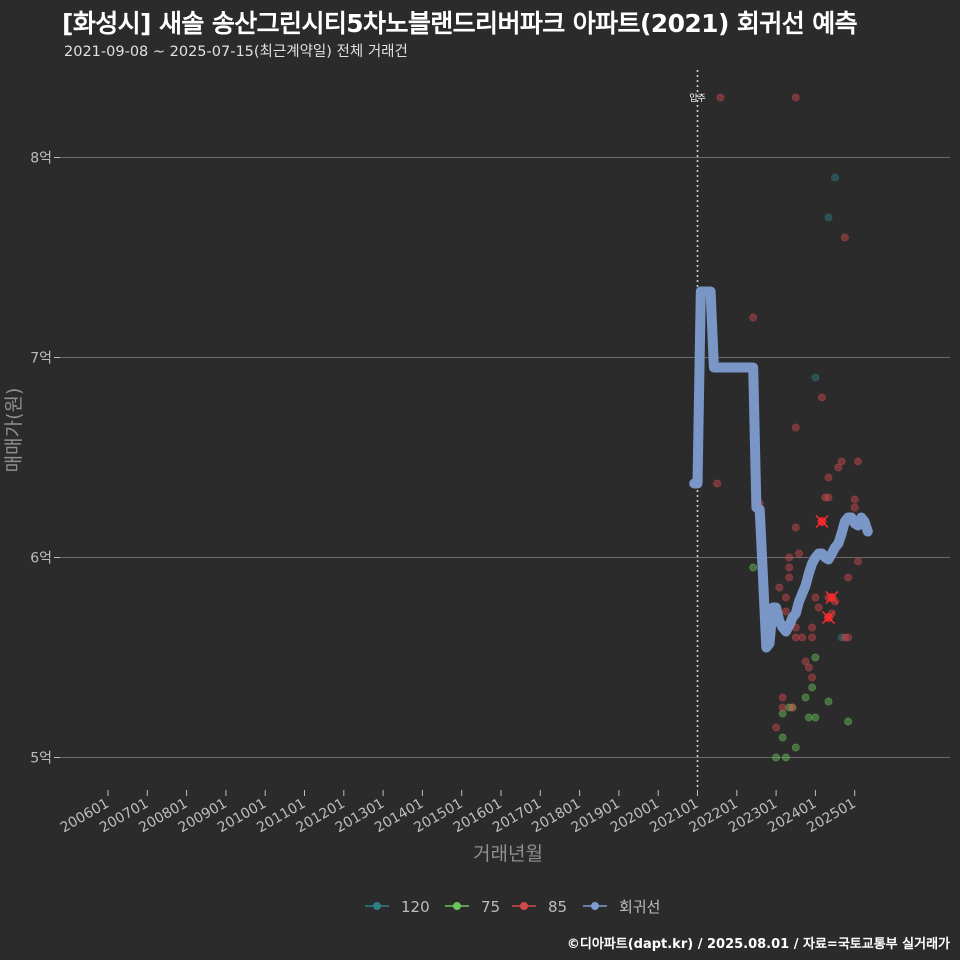 This screenshot has height=960, width=960. What do you see at coordinates (639, 907) in the screenshot?
I see `legend-label: 회귀선` at bounding box center [639, 907].